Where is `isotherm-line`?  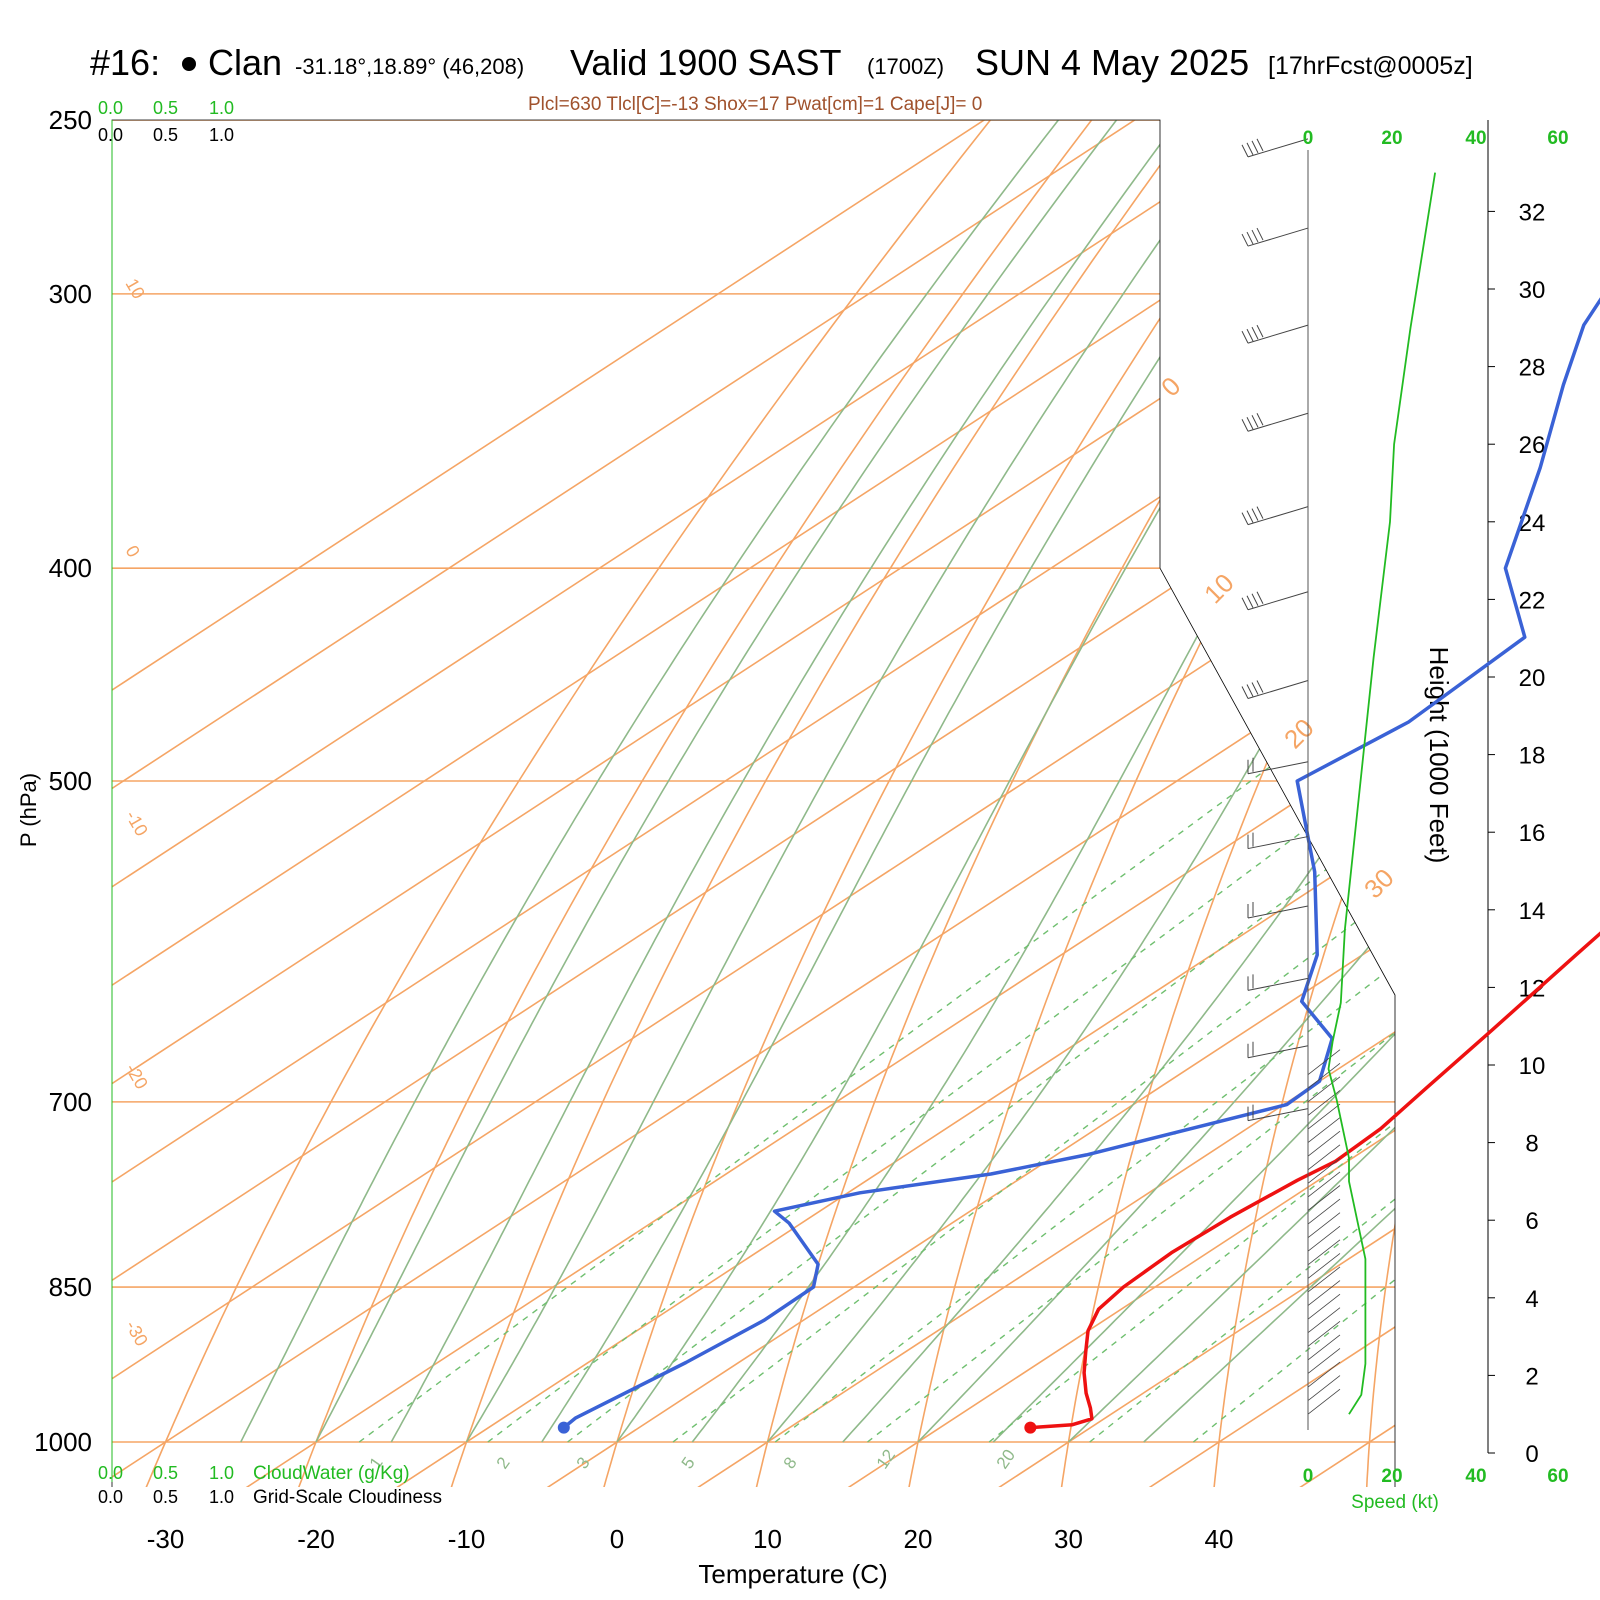 isotherm-line is located at coordinates (1517, 789).